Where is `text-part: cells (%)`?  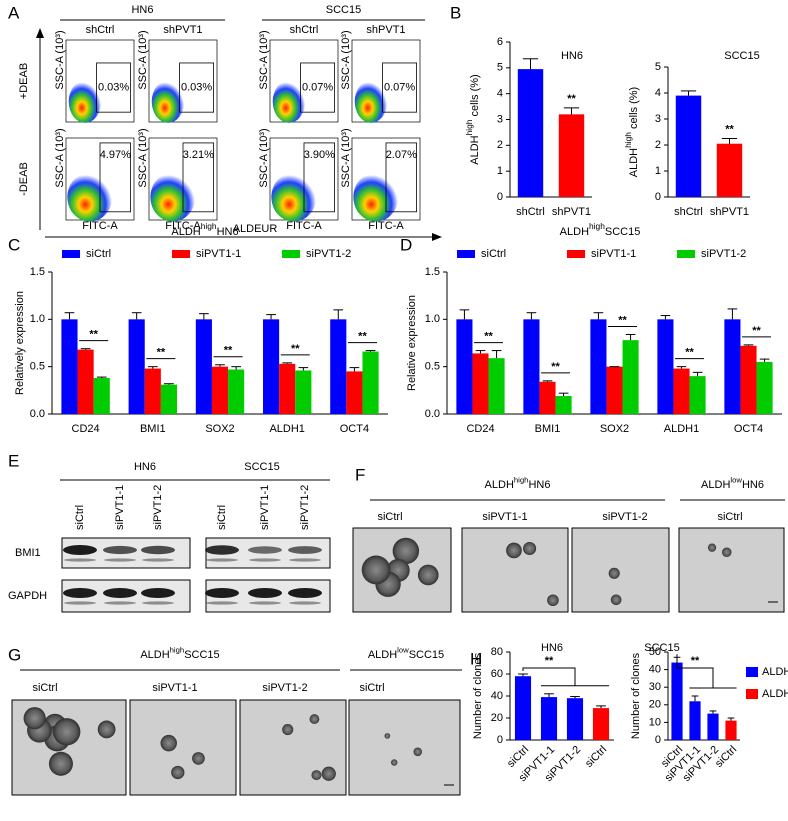
text-part: cells (%) is located at coordinates (475, 96).